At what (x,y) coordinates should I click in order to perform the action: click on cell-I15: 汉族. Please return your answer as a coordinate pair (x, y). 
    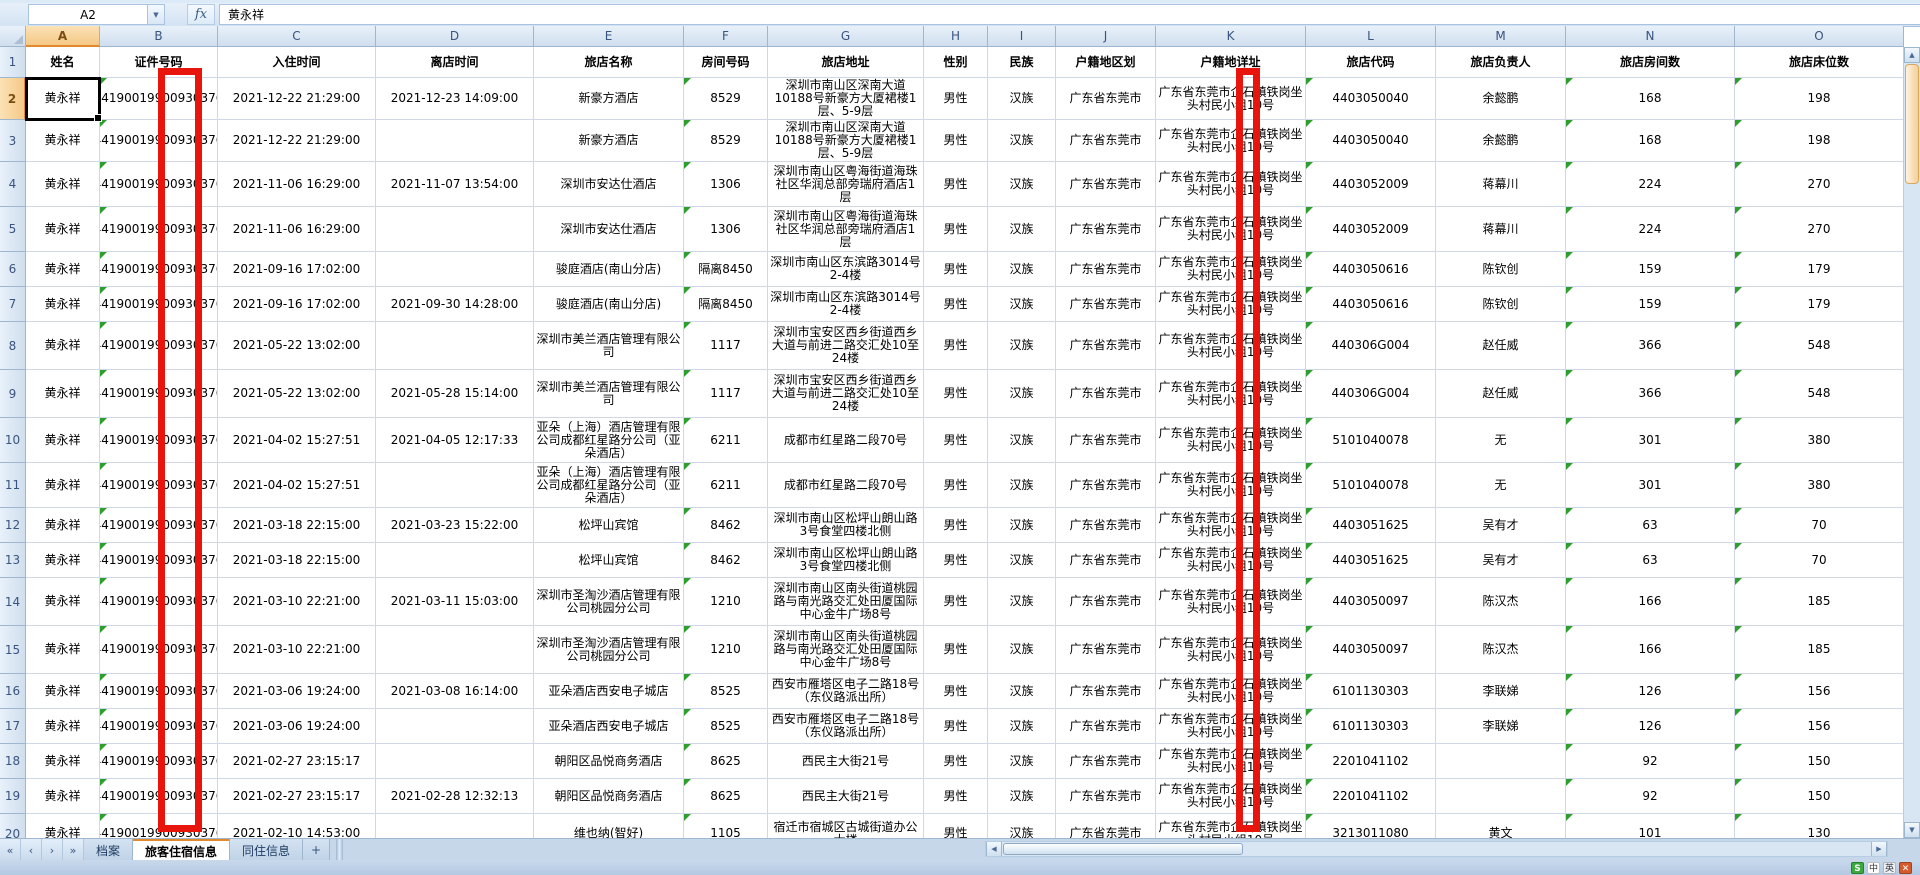
    Looking at the image, I should click on (1022, 650).